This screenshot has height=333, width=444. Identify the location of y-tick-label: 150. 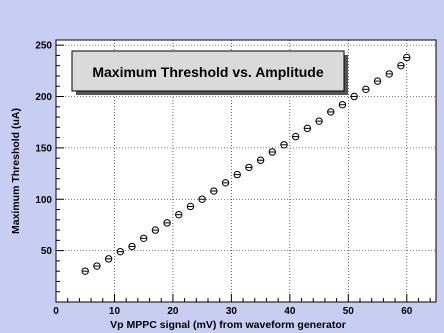
(43, 148).